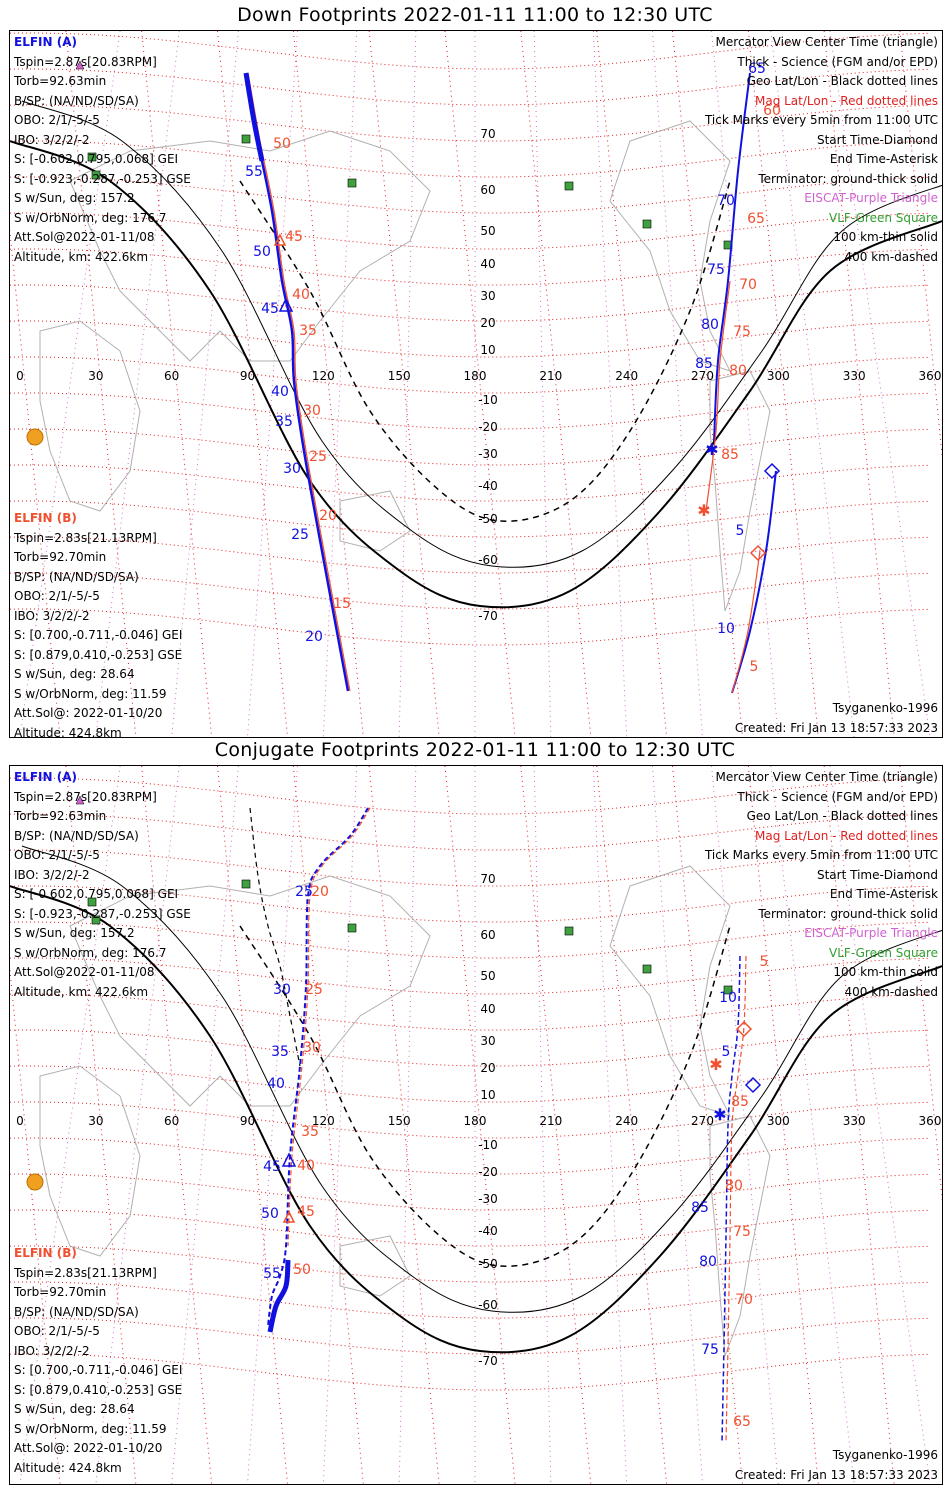 Image resolution: width=950 pixels, height=1500 pixels. Describe the element at coordinates (284, 422) in the screenshot. I see `elfin-a-tick-label: 35` at that location.